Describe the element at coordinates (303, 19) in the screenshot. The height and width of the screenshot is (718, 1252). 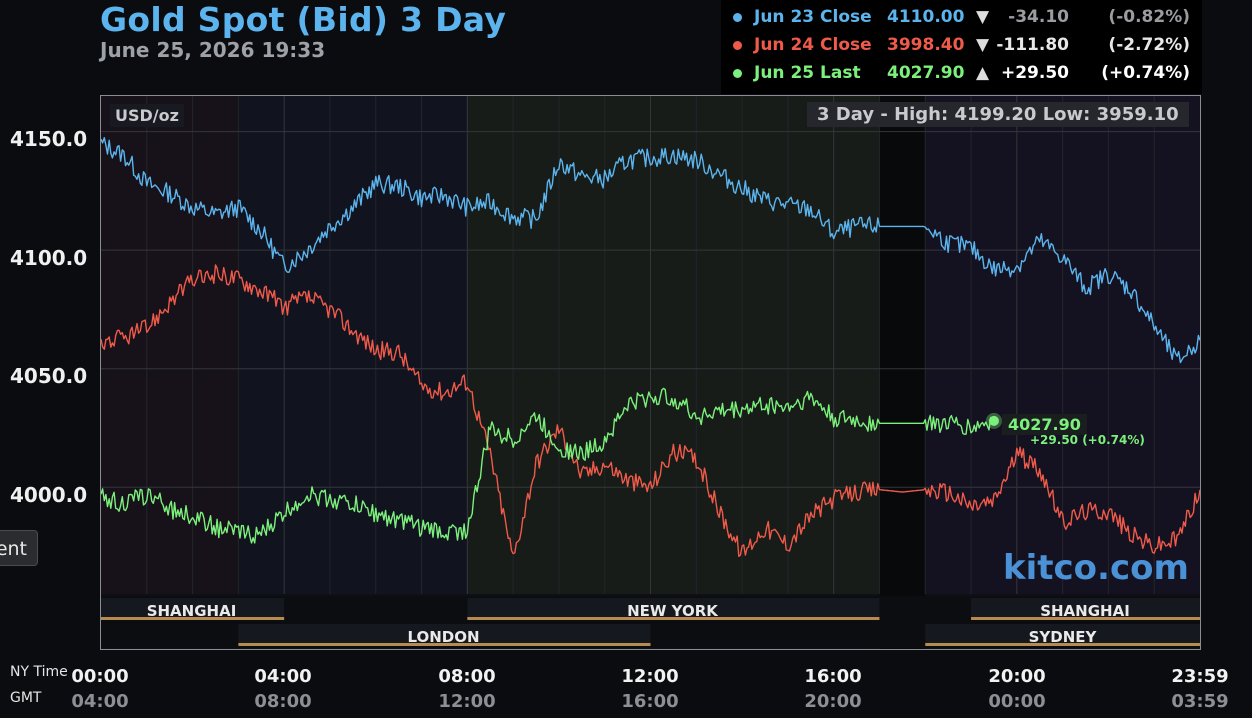
I see `page-title: Gold Spot (Bid) 3 Day` at that location.